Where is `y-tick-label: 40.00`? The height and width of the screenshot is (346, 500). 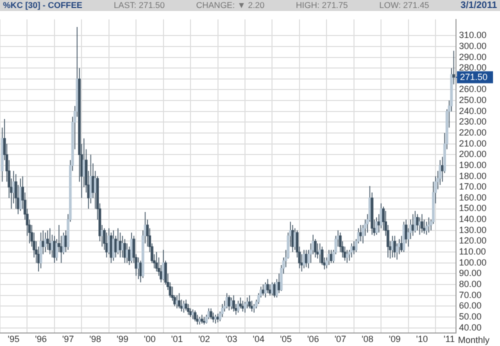
y-tick-label: 40.00 is located at coordinates (470, 327).